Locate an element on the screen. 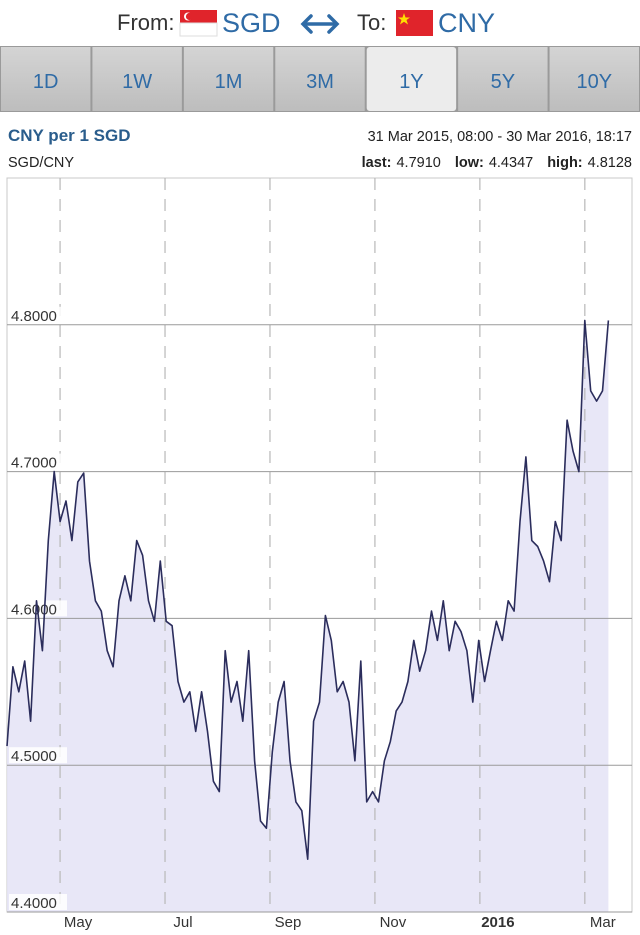  y-tick-label: 4.4000 is located at coordinates (34, 903).